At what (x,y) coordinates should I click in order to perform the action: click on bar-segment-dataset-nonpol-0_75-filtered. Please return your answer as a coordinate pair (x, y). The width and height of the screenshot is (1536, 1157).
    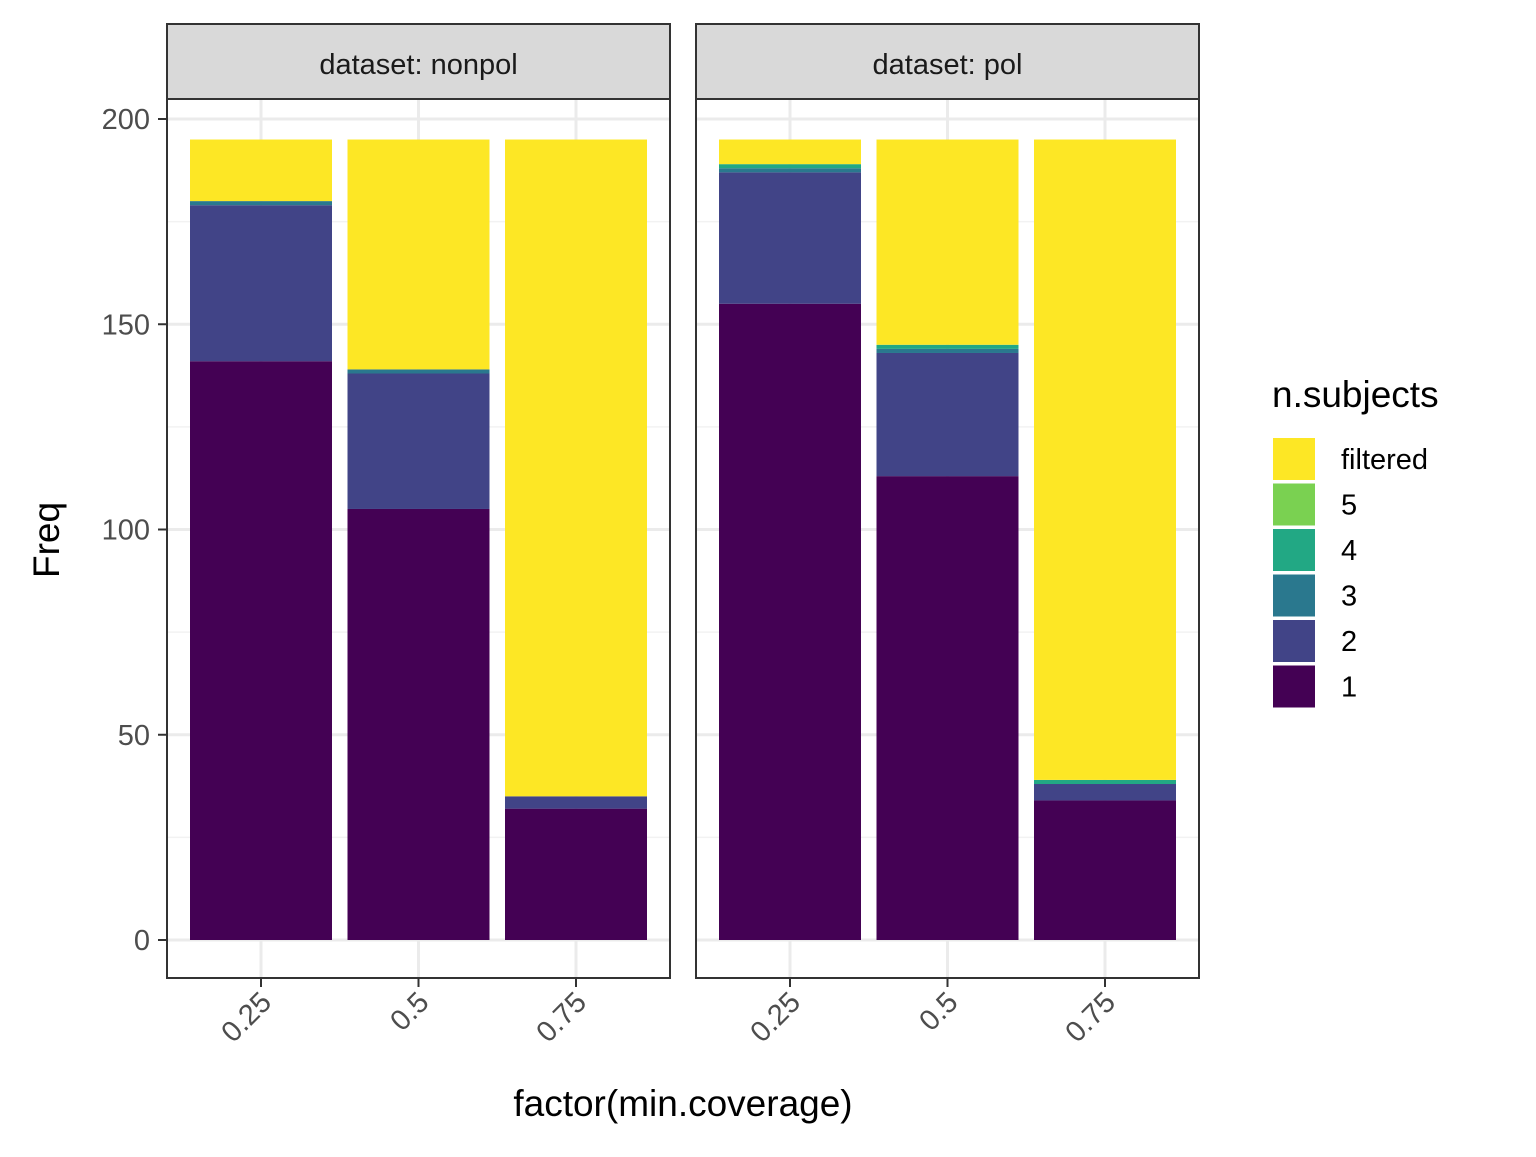
    Looking at the image, I should click on (576, 468).